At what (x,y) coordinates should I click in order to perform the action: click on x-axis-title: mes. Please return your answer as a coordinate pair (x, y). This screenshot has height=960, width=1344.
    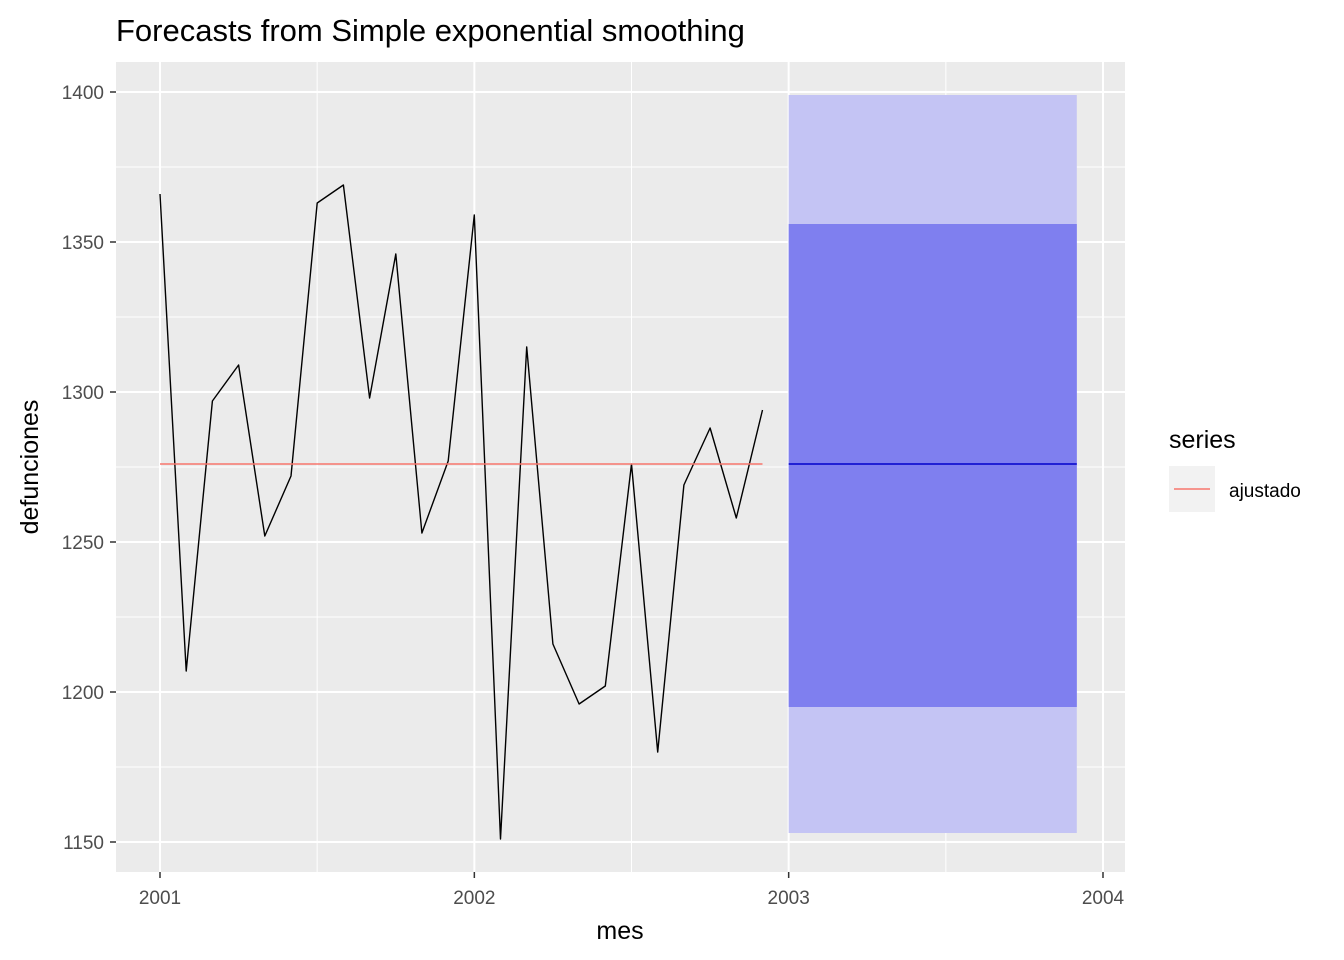
    Looking at the image, I should click on (619, 931).